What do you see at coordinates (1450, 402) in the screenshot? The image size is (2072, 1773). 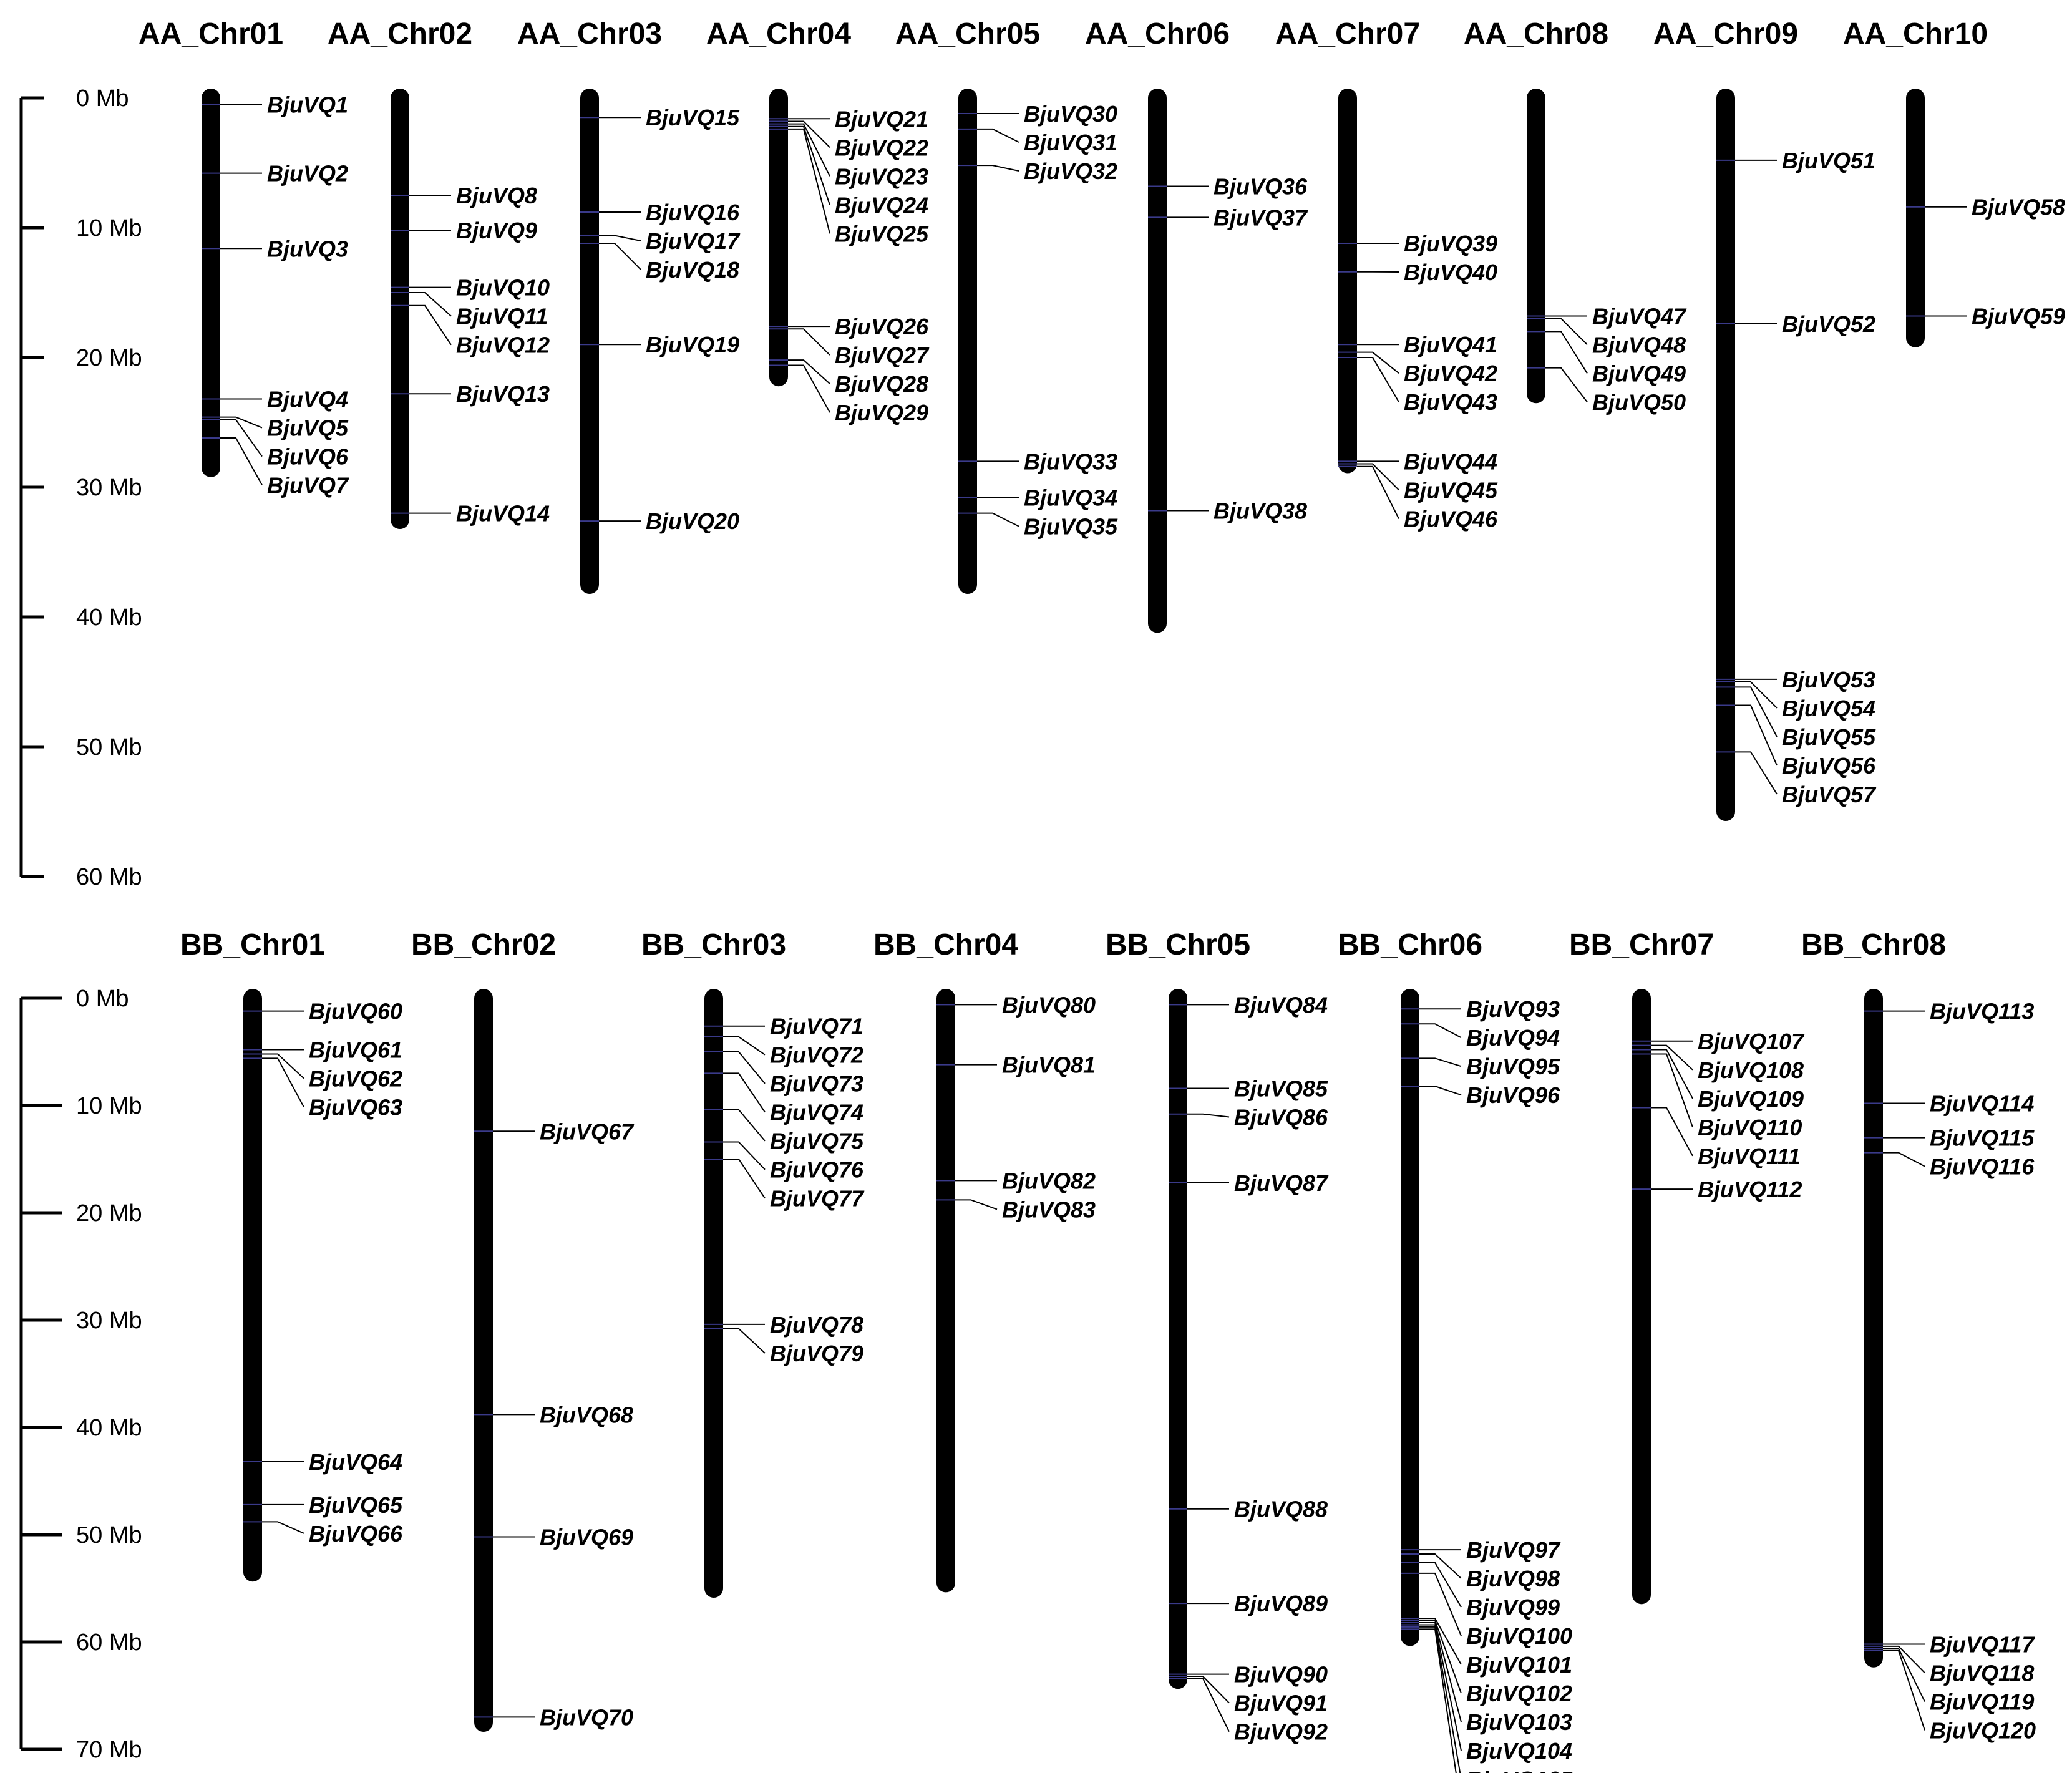 I see `gene-label: BjuVQ43` at bounding box center [1450, 402].